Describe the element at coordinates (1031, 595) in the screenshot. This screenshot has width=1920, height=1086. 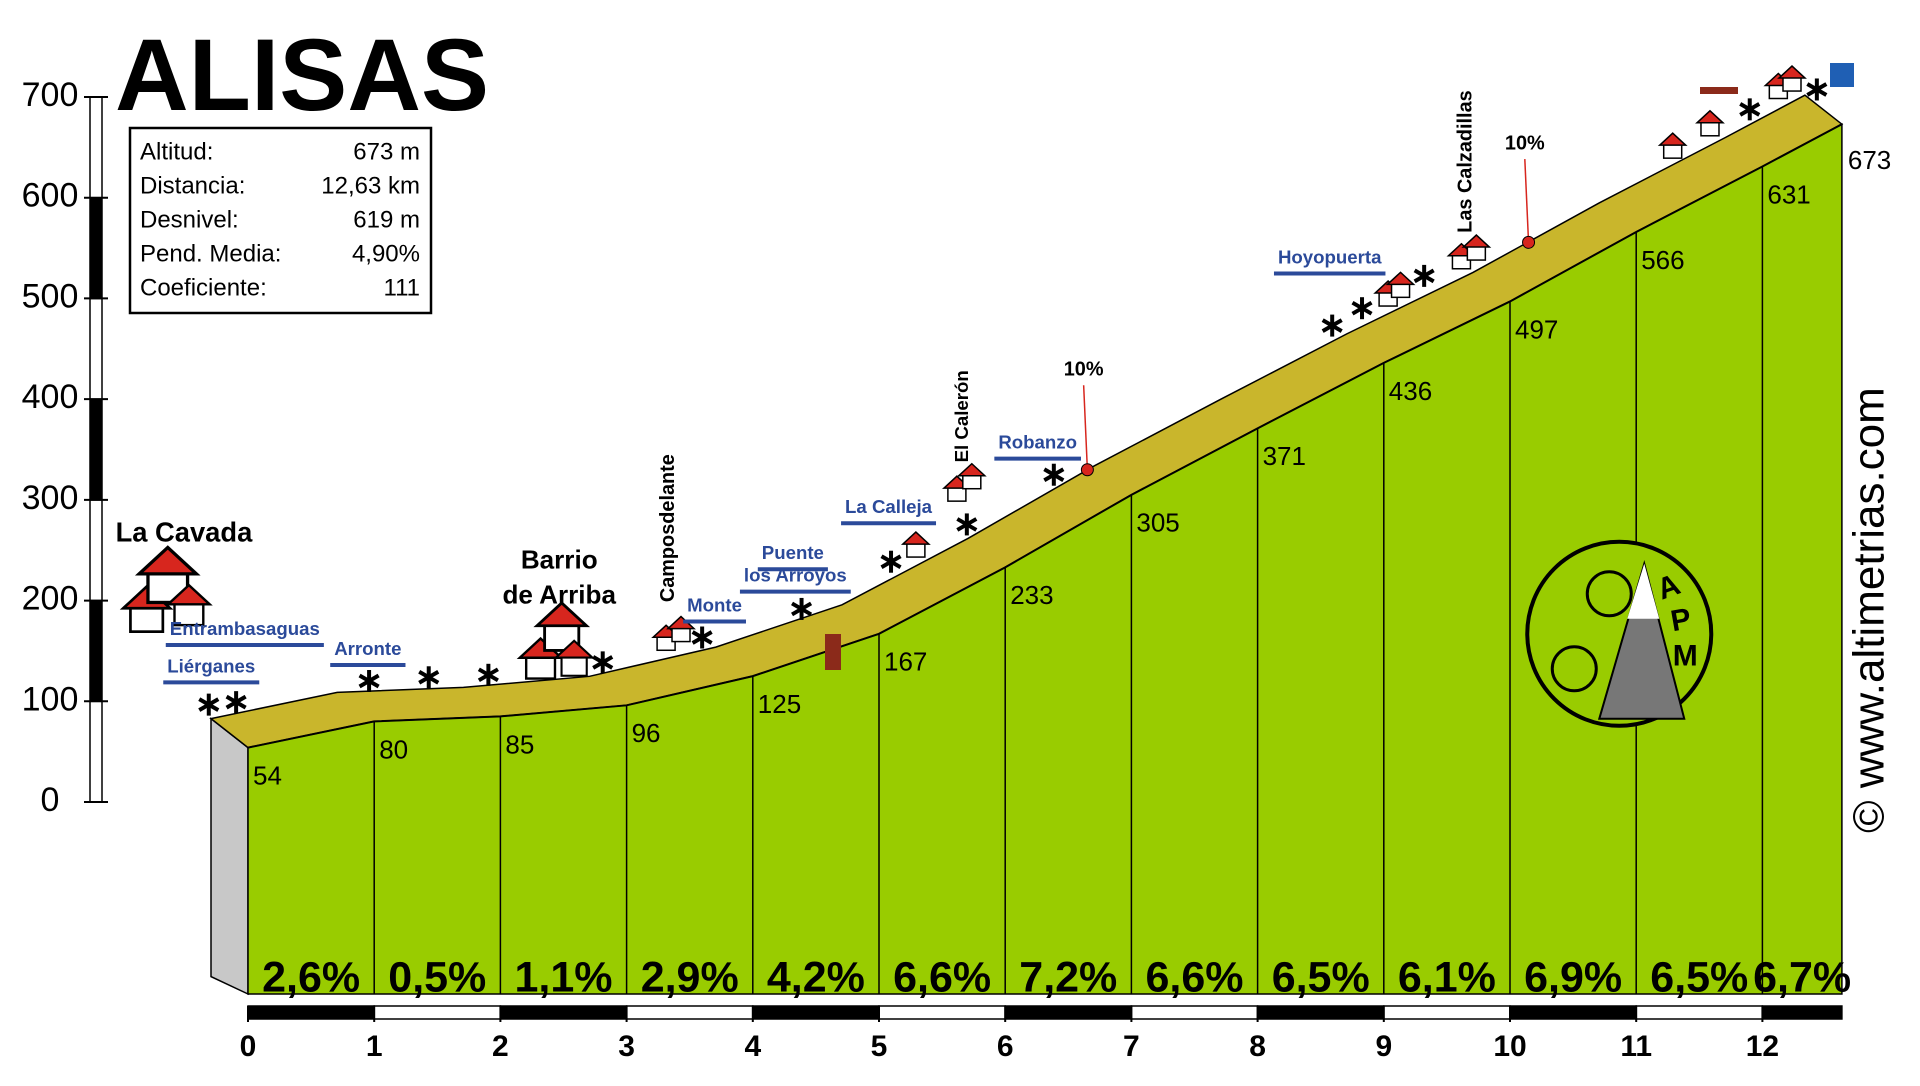
I see `altitude-label: 233` at that location.